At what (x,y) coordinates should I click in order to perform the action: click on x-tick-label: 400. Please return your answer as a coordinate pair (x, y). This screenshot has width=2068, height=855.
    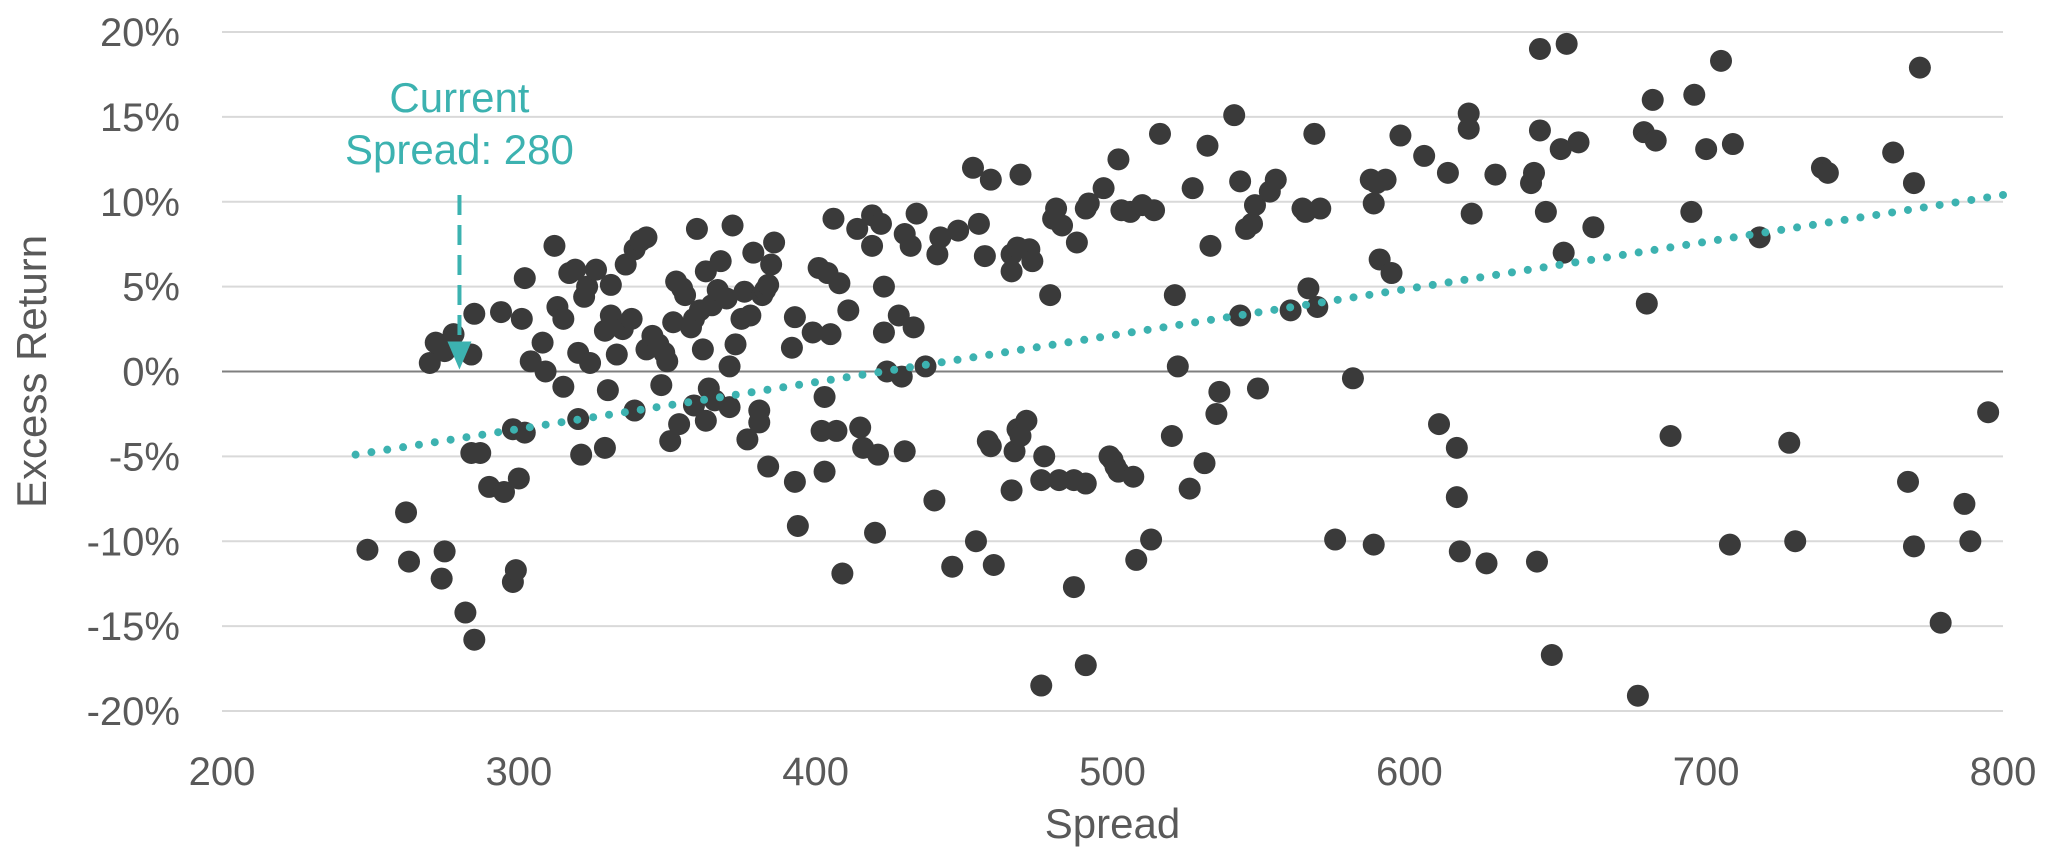
    Looking at the image, I should click on (815, 772).